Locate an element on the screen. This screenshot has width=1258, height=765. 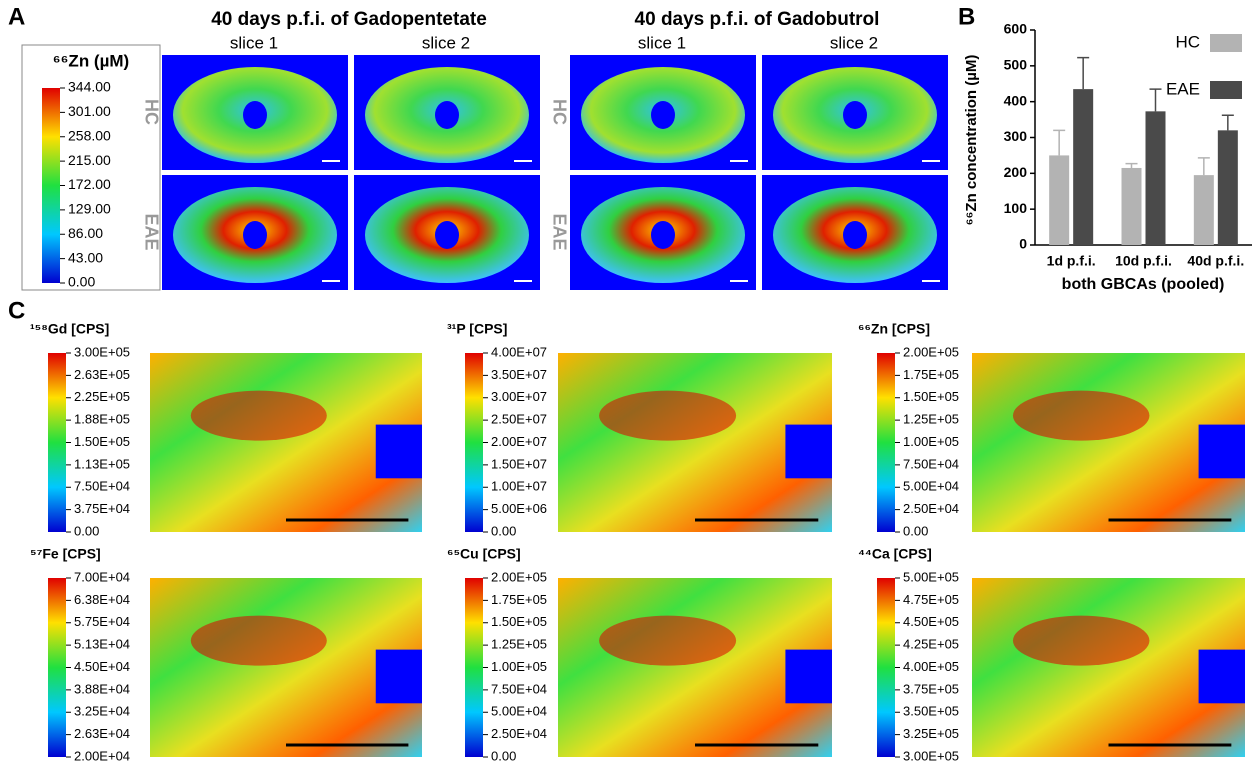
legend-label: HC is located at coordinates (1187, 41).